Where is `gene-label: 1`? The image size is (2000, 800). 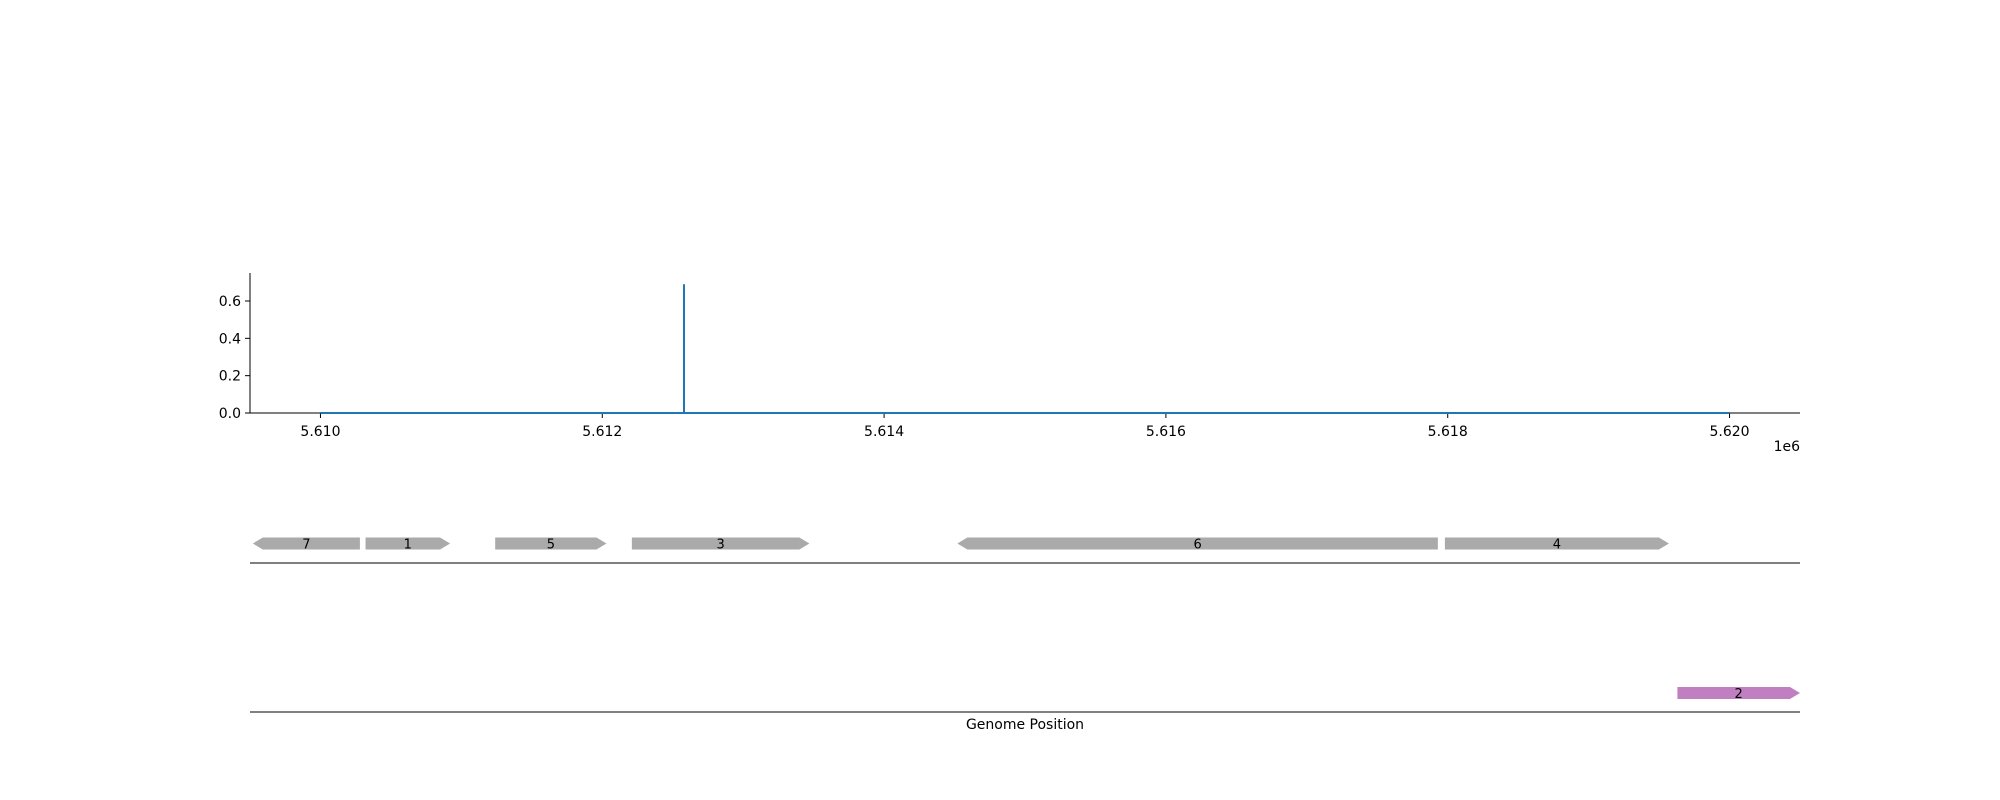
gene-label: 1 is located at coordinates (408, 545).